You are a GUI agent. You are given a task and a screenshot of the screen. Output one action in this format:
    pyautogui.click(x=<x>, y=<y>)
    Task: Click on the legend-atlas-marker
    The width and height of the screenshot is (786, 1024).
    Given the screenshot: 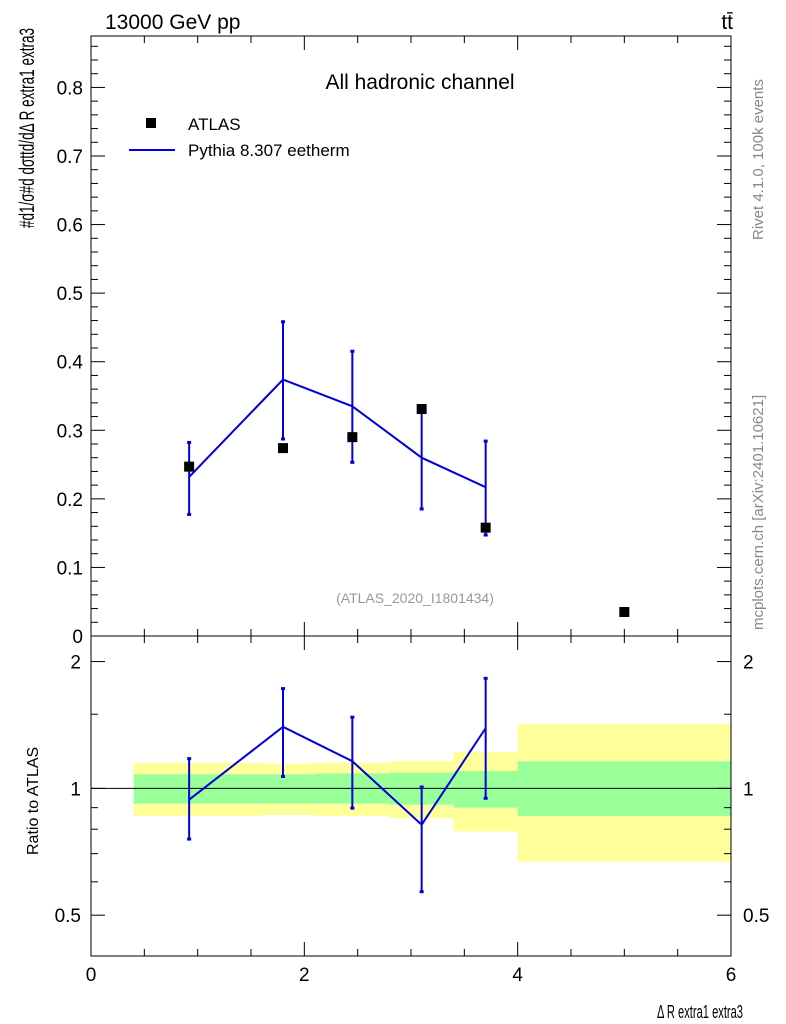 What is the action you would take?
    pyautogui.click(x=151, y=123)
    